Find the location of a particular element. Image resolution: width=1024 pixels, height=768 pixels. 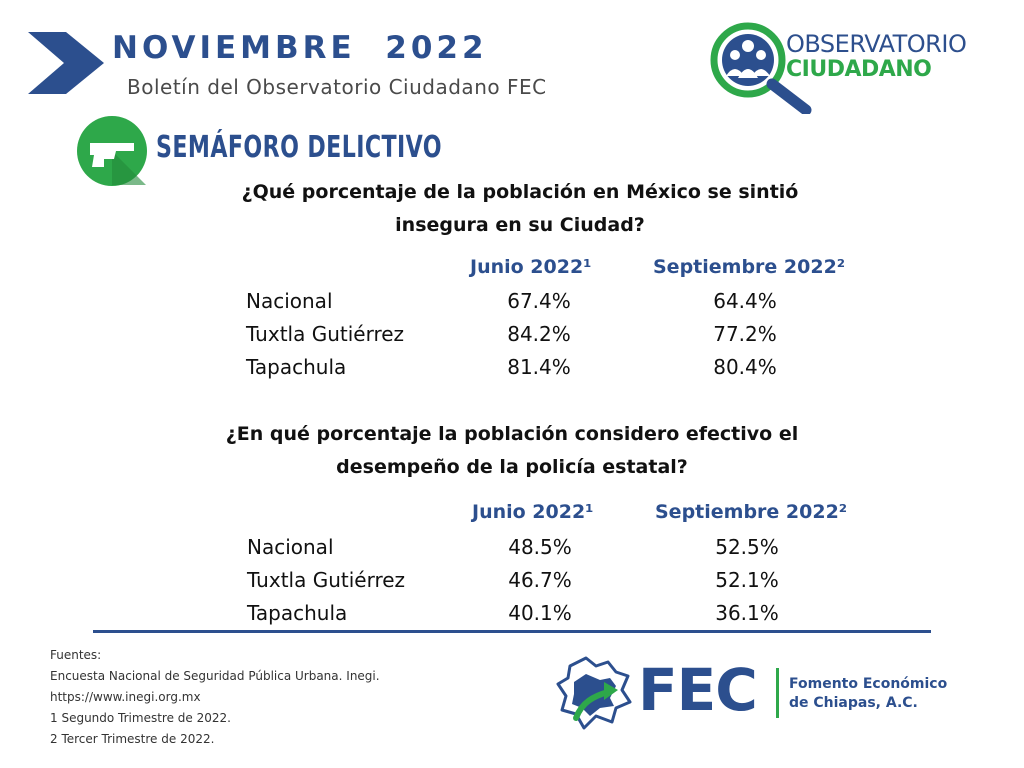

footnote-heading: Fuentes: is located at coordinates (76, 655).